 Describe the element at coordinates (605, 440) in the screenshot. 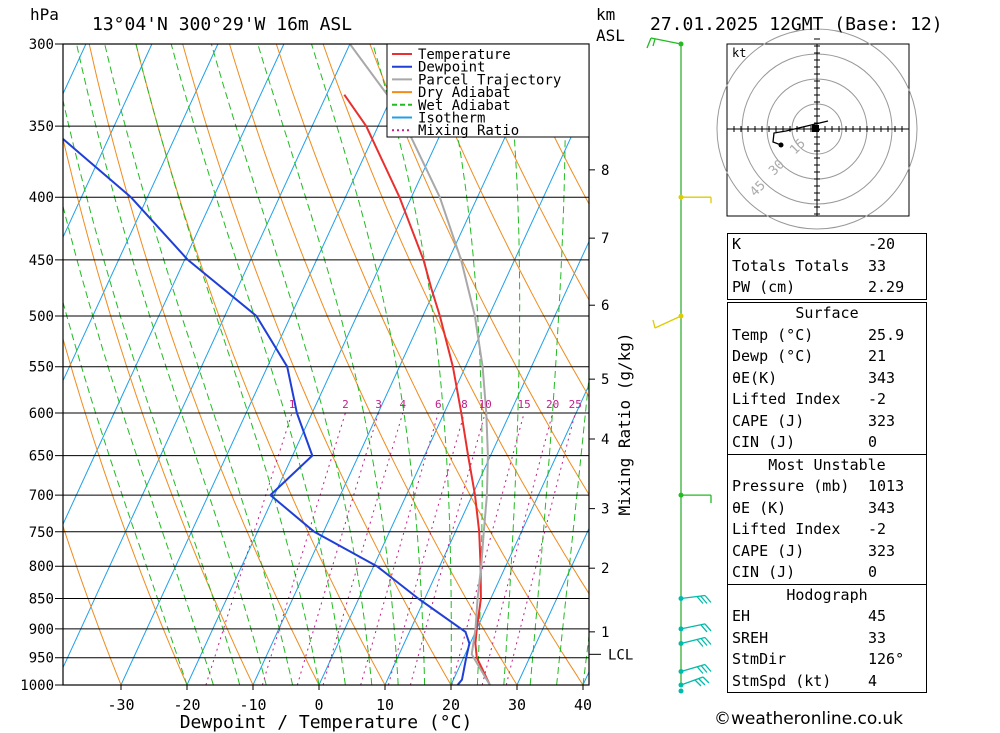

I see `km-tick-label: 4` at that location.